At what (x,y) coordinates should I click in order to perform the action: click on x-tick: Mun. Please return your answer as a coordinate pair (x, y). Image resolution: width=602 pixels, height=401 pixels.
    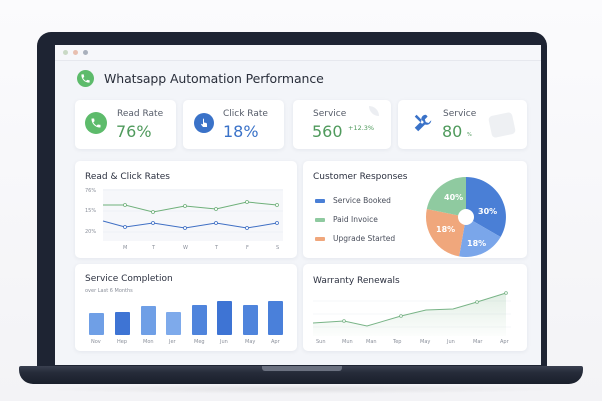
    Looking at the image, I should click on (347, 342).